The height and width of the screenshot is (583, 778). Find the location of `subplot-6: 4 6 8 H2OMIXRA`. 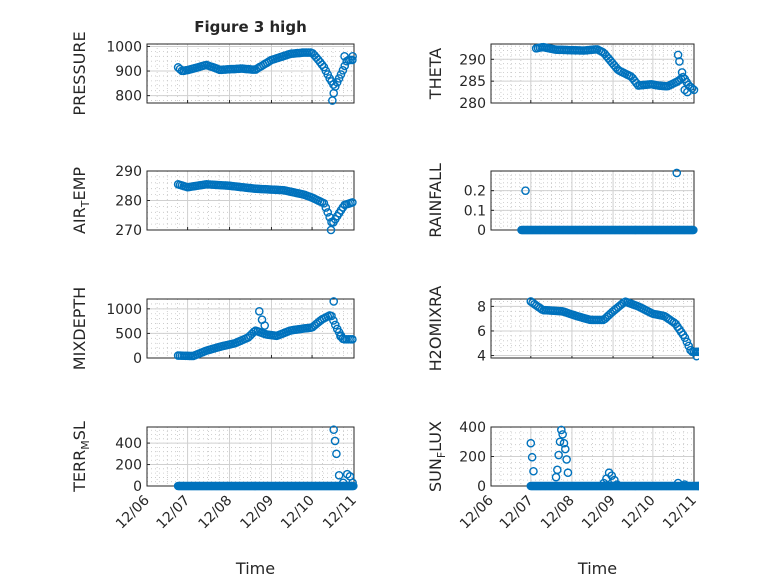

subplot-6: 4 6 8 H2OMIXRA is located at coordinates (566, 329).